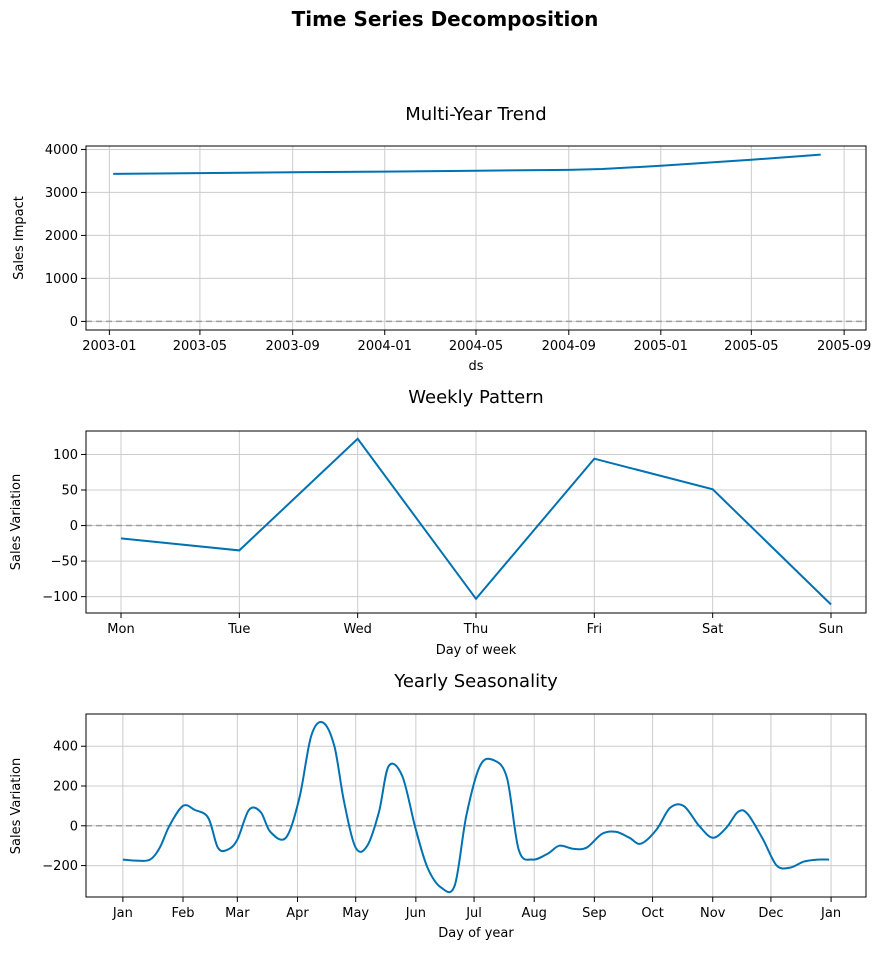 The width and height of the screenshot is (890, 954). I want to click on y-tick-label: 50, so click(69, 491).